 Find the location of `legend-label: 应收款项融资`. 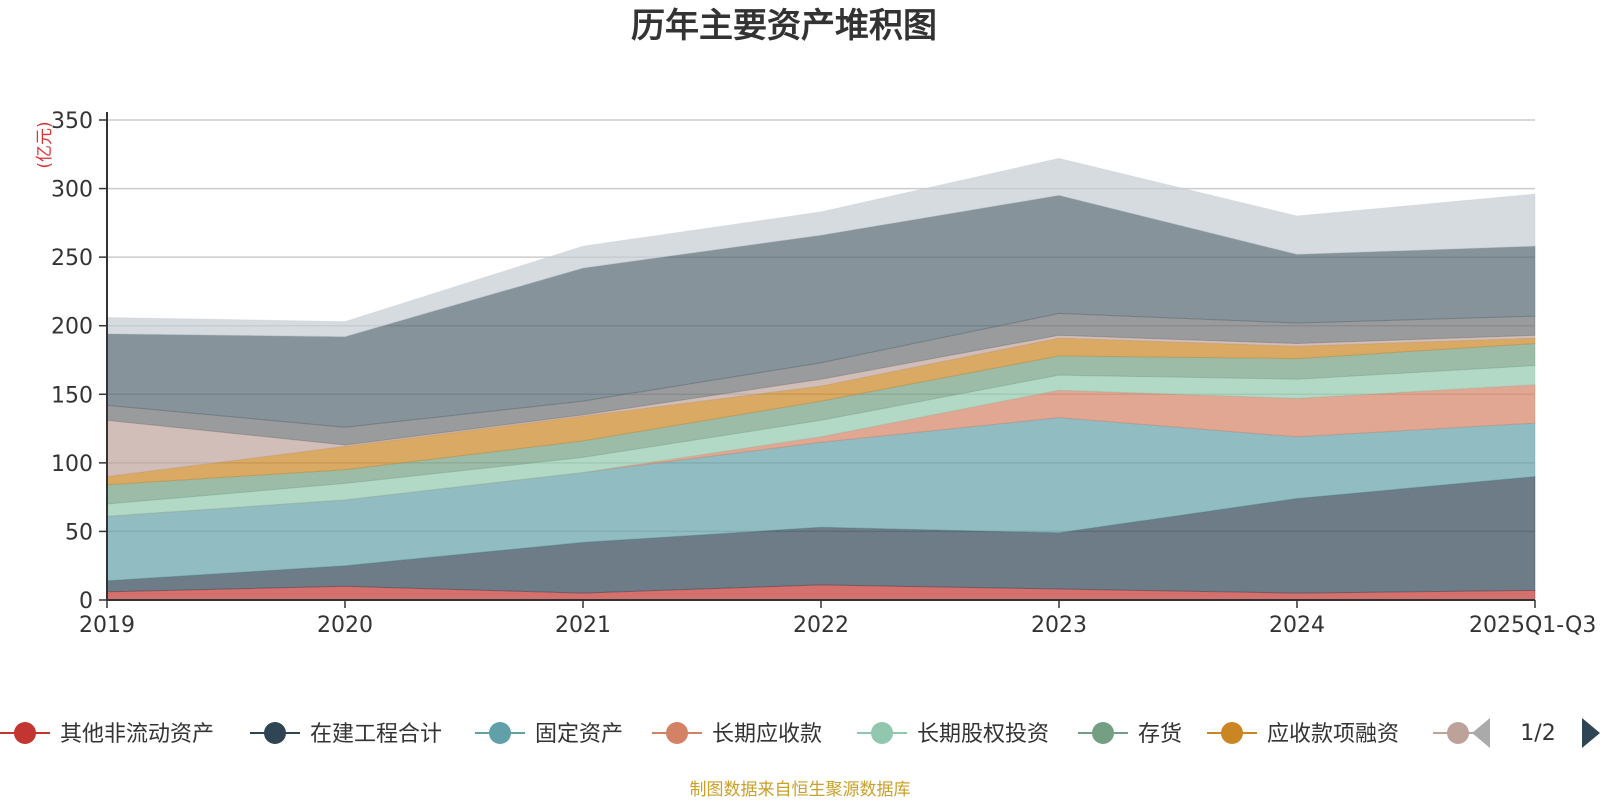

legend-label: 应收款项融资 is located at coordinates (1333, 734).